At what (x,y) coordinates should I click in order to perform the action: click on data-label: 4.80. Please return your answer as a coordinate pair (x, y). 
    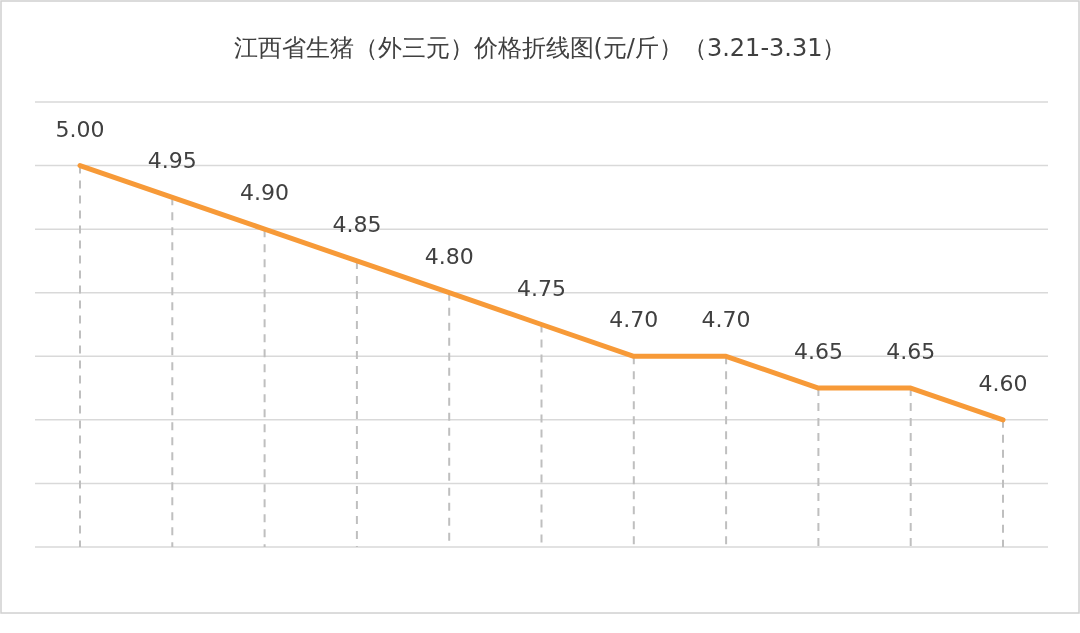
    Looking at the image, I should click on (449, 256).